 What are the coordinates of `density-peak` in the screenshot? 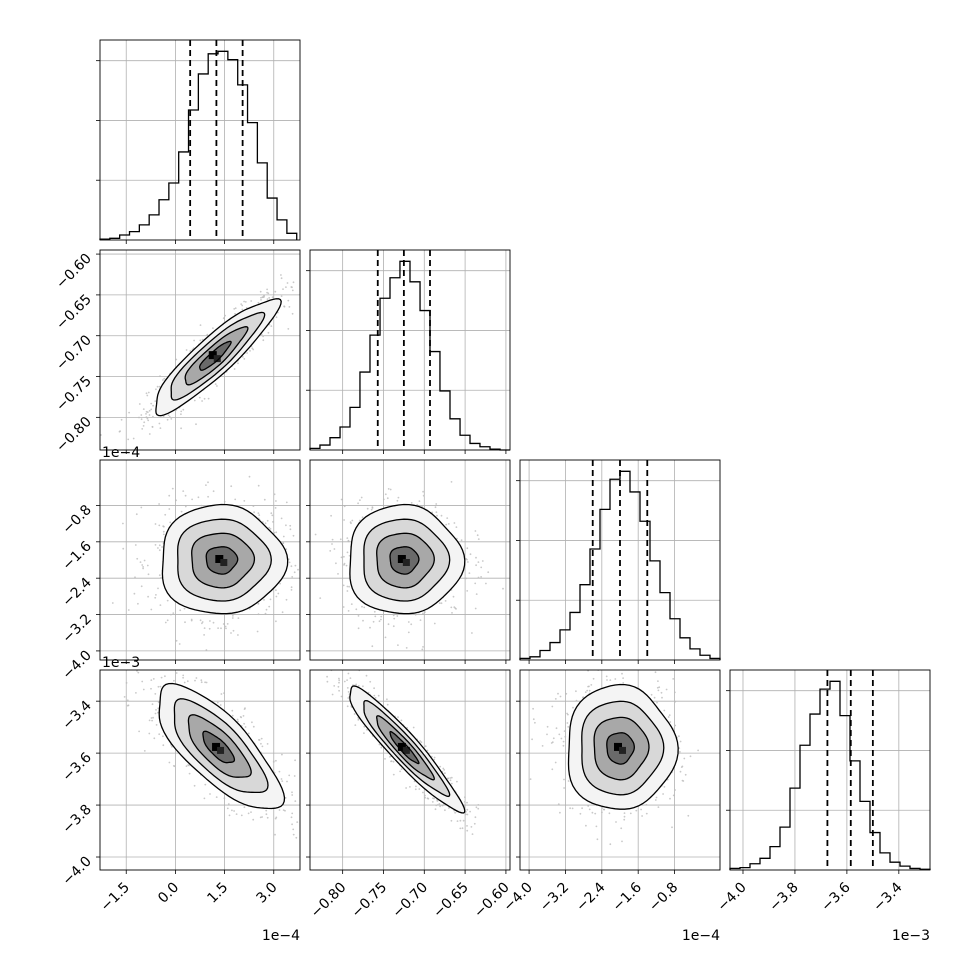 It's located at (221, 750).